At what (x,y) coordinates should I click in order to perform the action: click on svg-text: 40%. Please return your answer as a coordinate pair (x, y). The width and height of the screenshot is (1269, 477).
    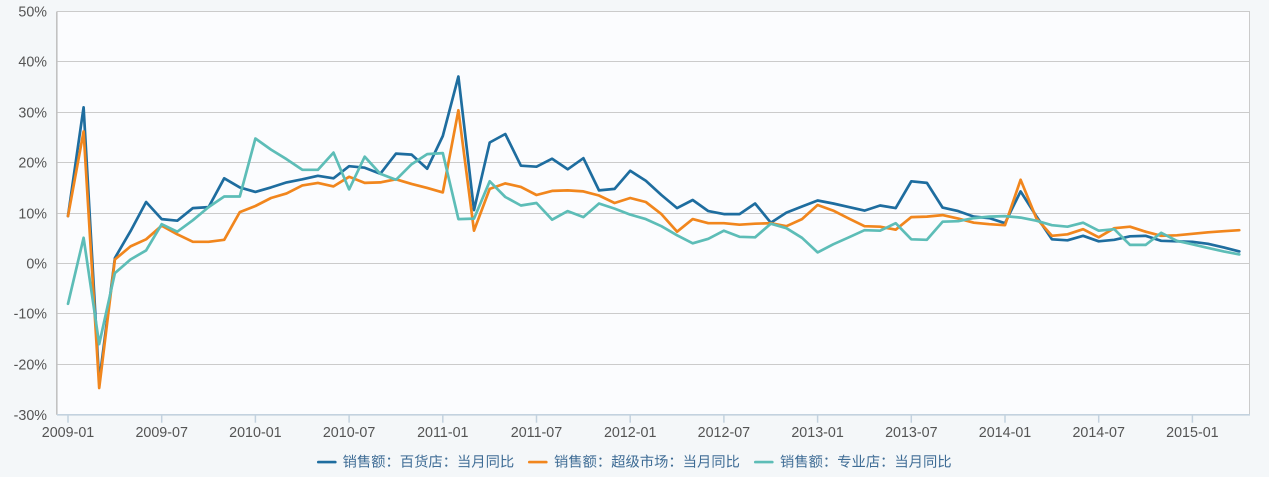
    Looking at the image, I should click on (32, 63).